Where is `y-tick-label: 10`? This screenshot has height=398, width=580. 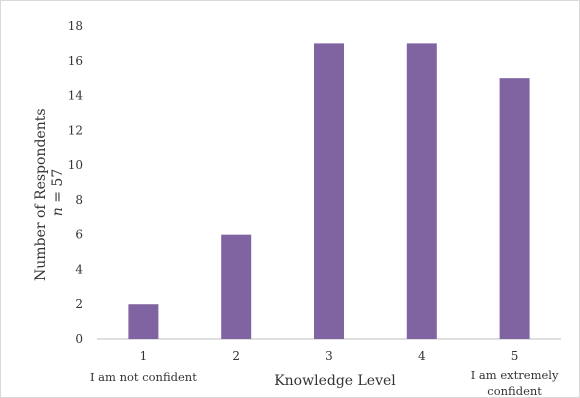 y-tick-label: 10 is located at coordinates (75, 165).